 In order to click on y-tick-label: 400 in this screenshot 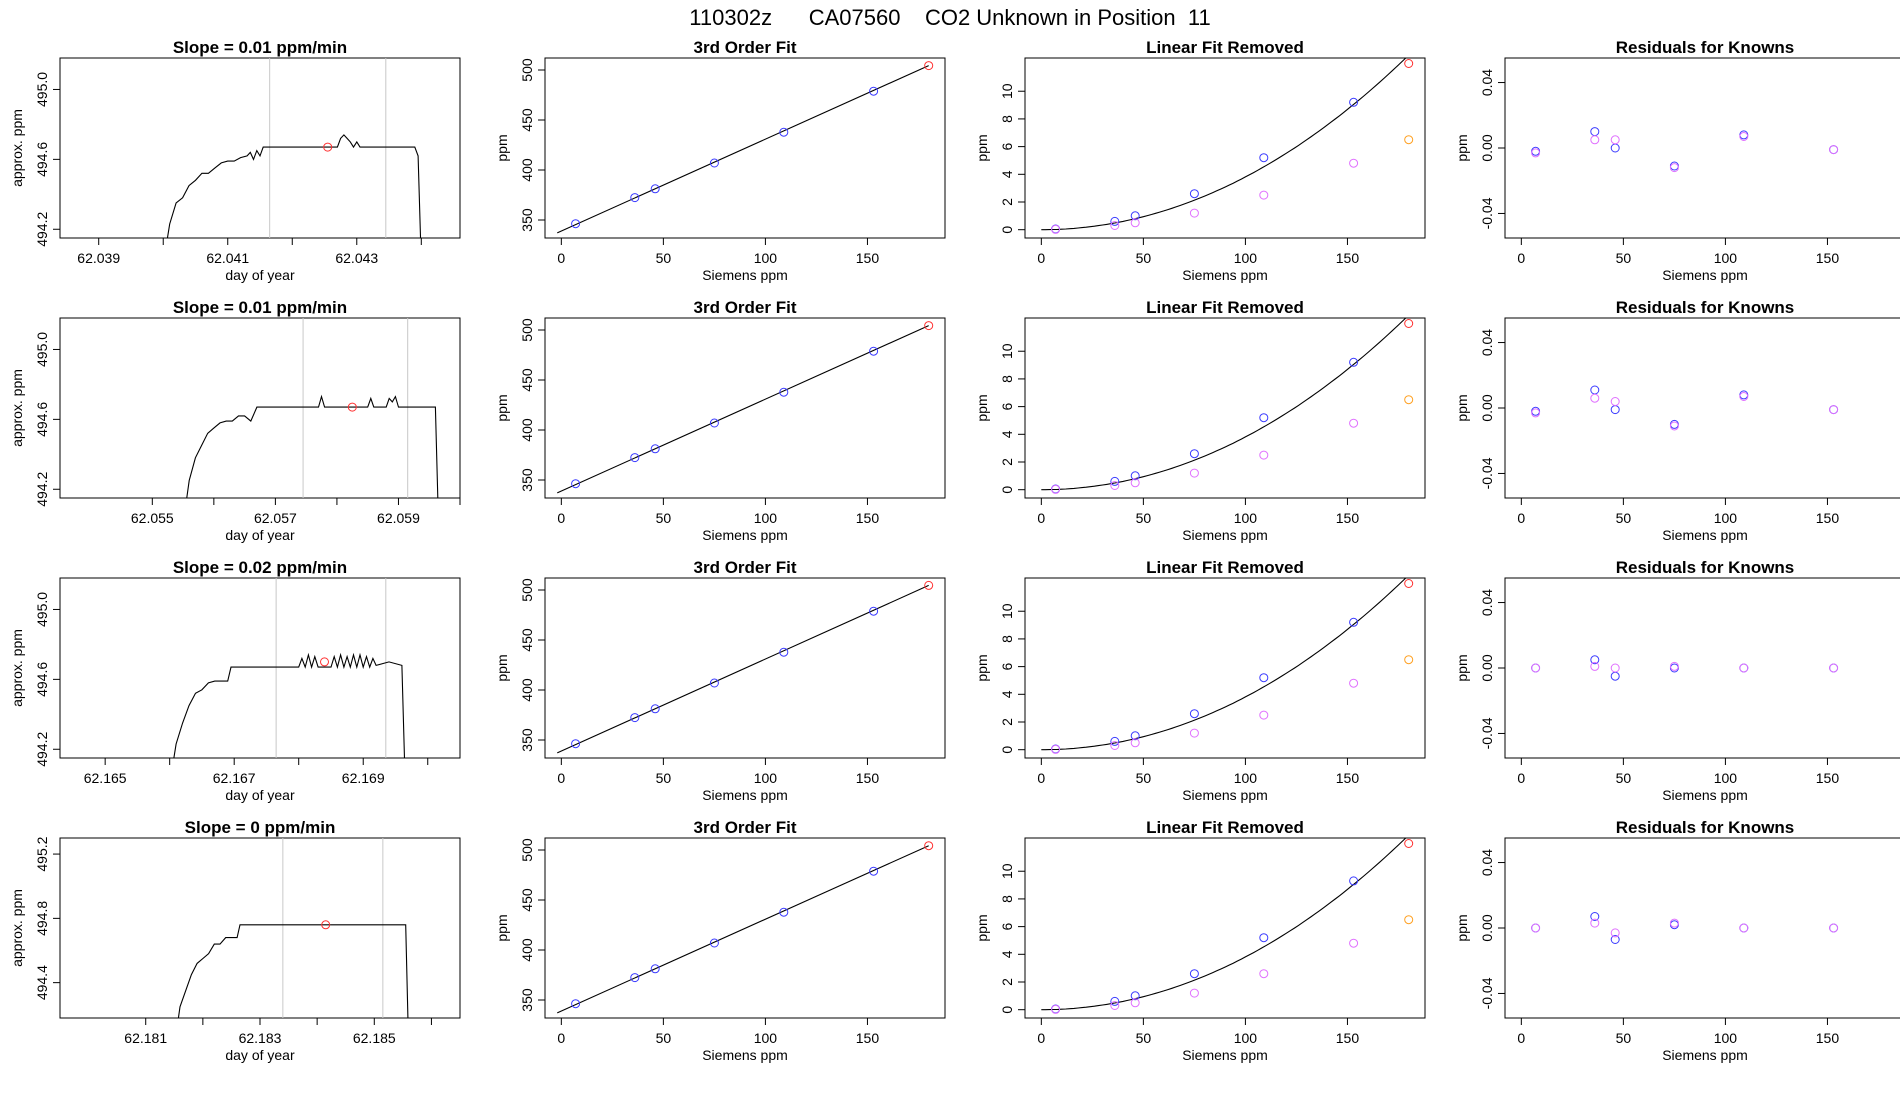, I will do `click(527, 950)`.